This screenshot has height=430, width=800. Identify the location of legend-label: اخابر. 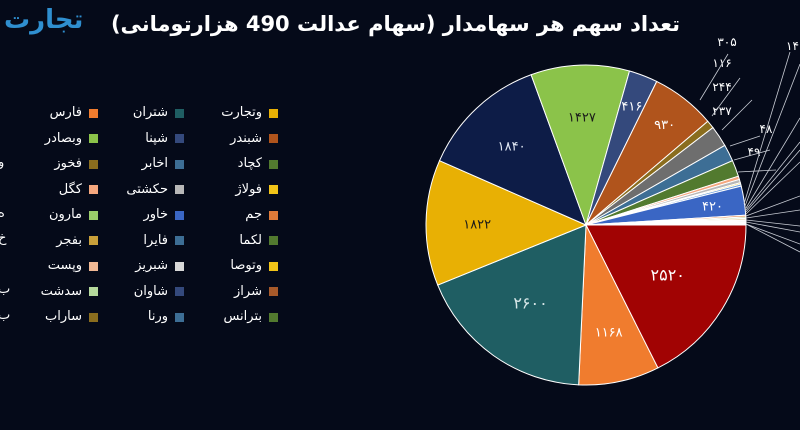
(154, 163).